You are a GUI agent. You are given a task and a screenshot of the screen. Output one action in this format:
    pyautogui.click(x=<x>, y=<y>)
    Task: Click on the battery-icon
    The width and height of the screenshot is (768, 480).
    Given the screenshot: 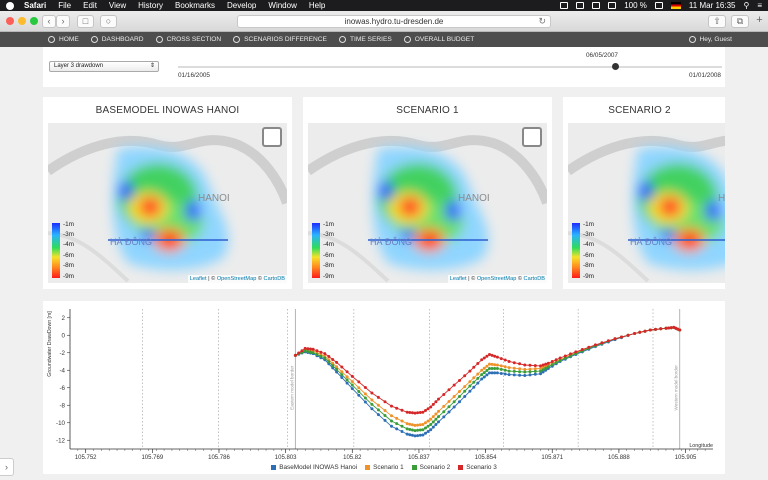 What is the action you would take?
    pyautogui.click(x=658, y=5)
    